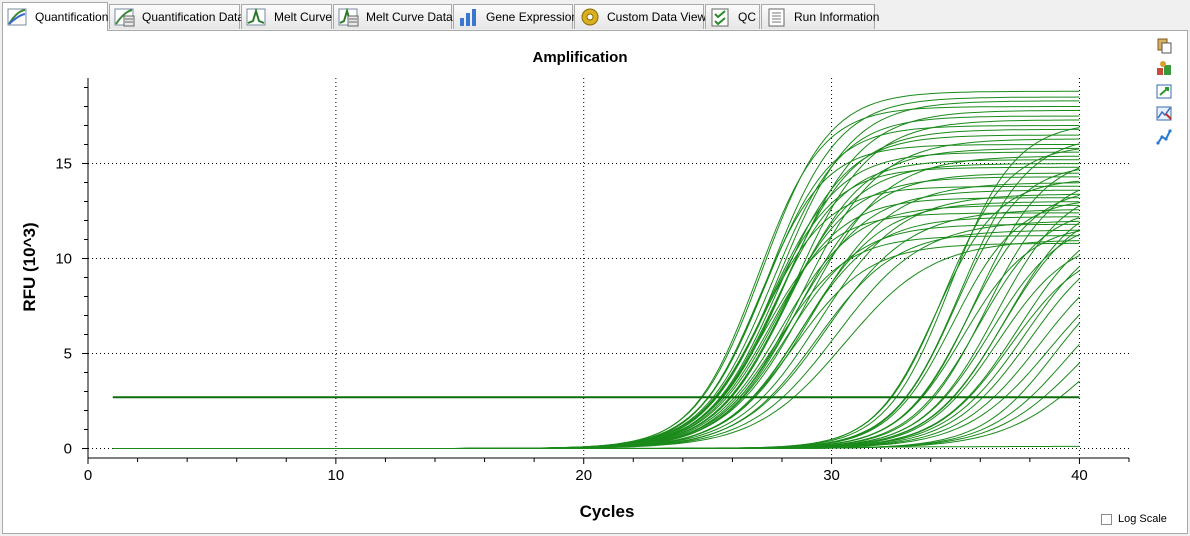 The height and width of the screenshot is (536, 1190). Describe the element at coordinates (336, 475) in the screenshot. I see `x-tick-label: 10` at that location.